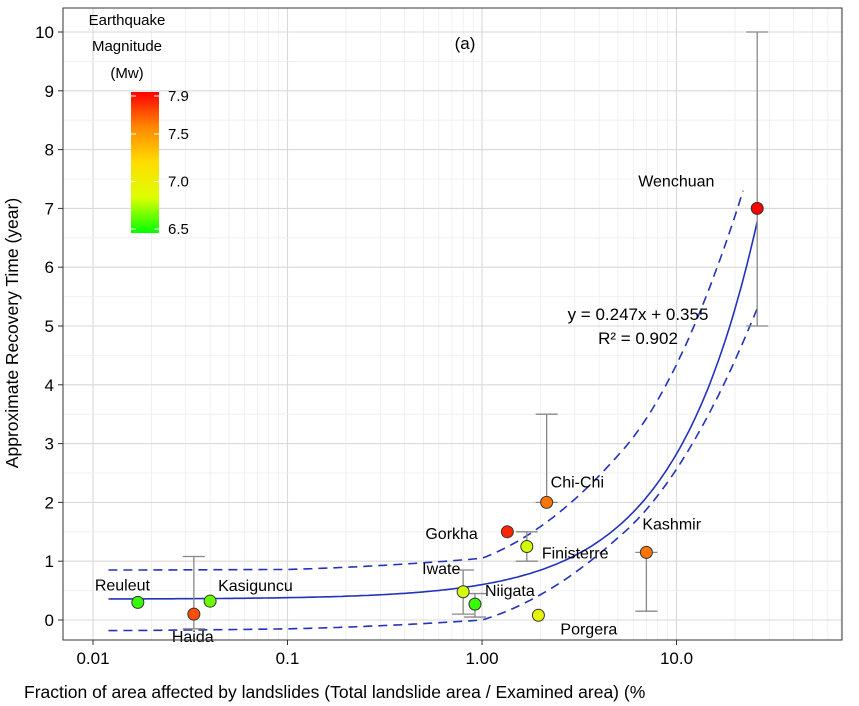 The image size is (859, 706). Describe the element at coordinates (638, 338) in the screenshot. I see `fit-r-squared: R² = 0.902` at that location.